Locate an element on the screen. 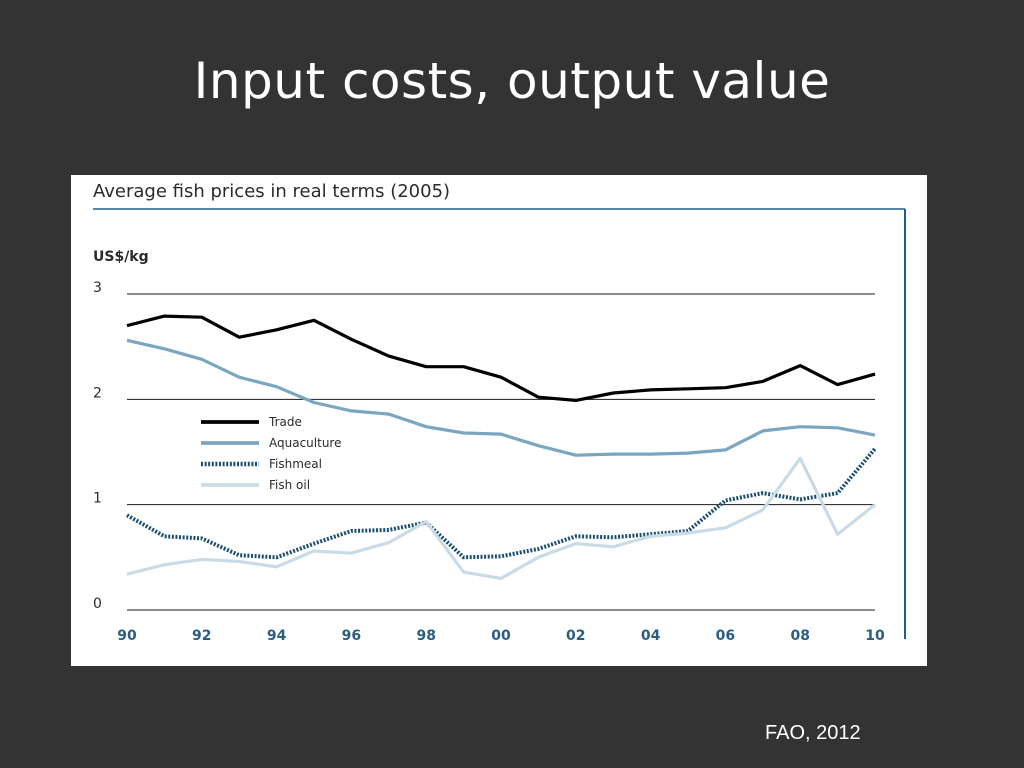 This screenshot has width=1024, height=768. y-tick-label: 2 is located at coordinates (97, 393).